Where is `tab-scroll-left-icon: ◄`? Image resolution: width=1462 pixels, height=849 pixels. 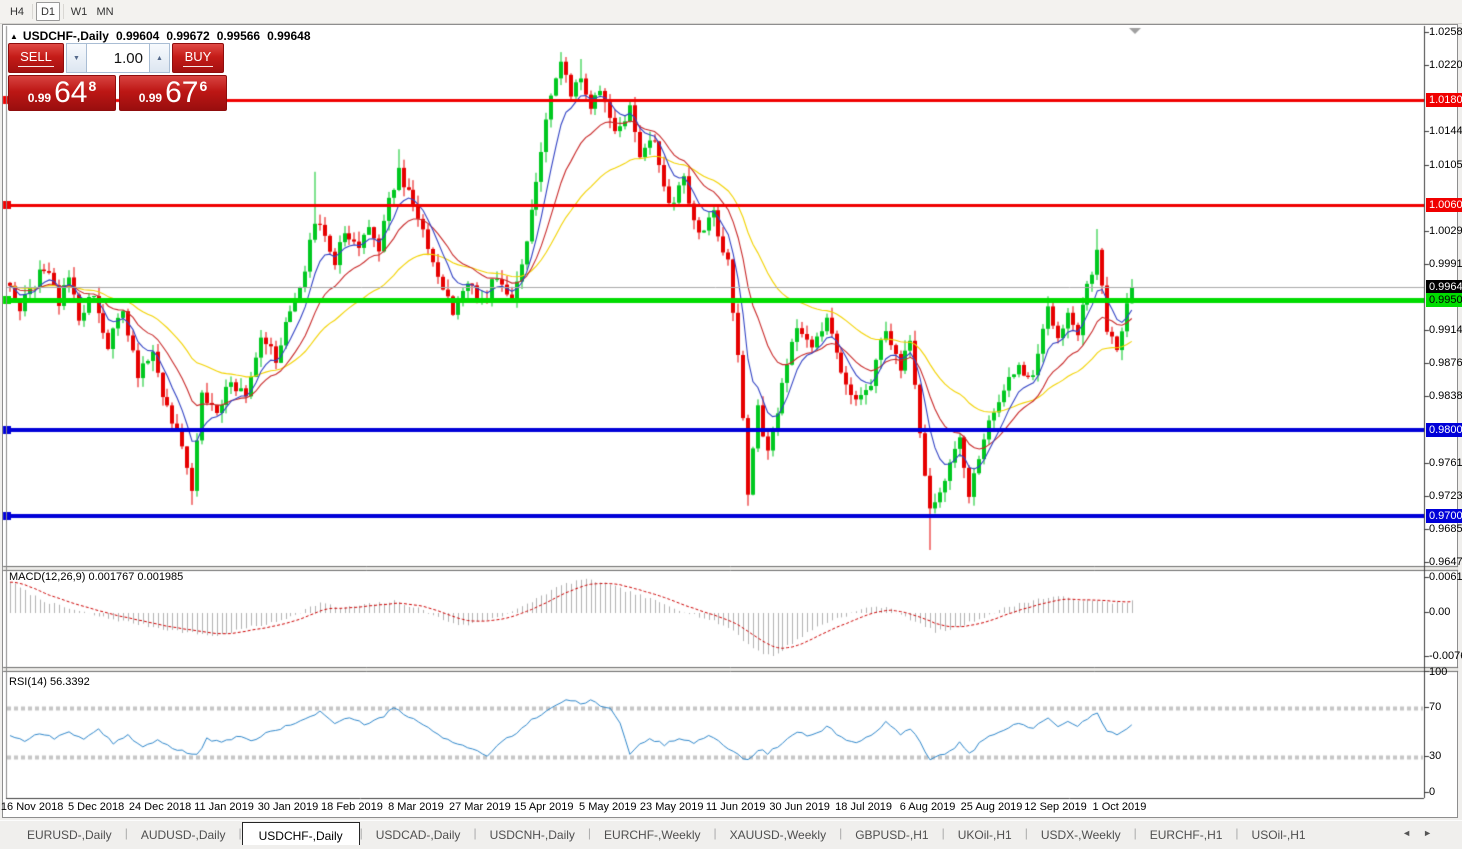
tab-scroll-left-icon: ◄ is located at coordinates (1413, 833).